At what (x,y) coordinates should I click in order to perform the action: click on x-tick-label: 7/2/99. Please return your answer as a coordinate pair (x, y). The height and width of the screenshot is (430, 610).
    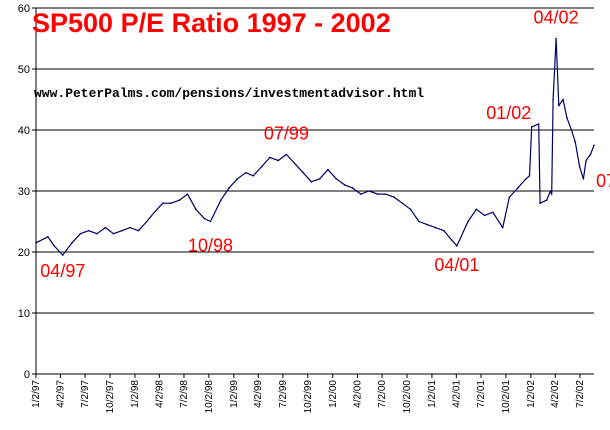
    Looking at the image, I should click on (283, 394).